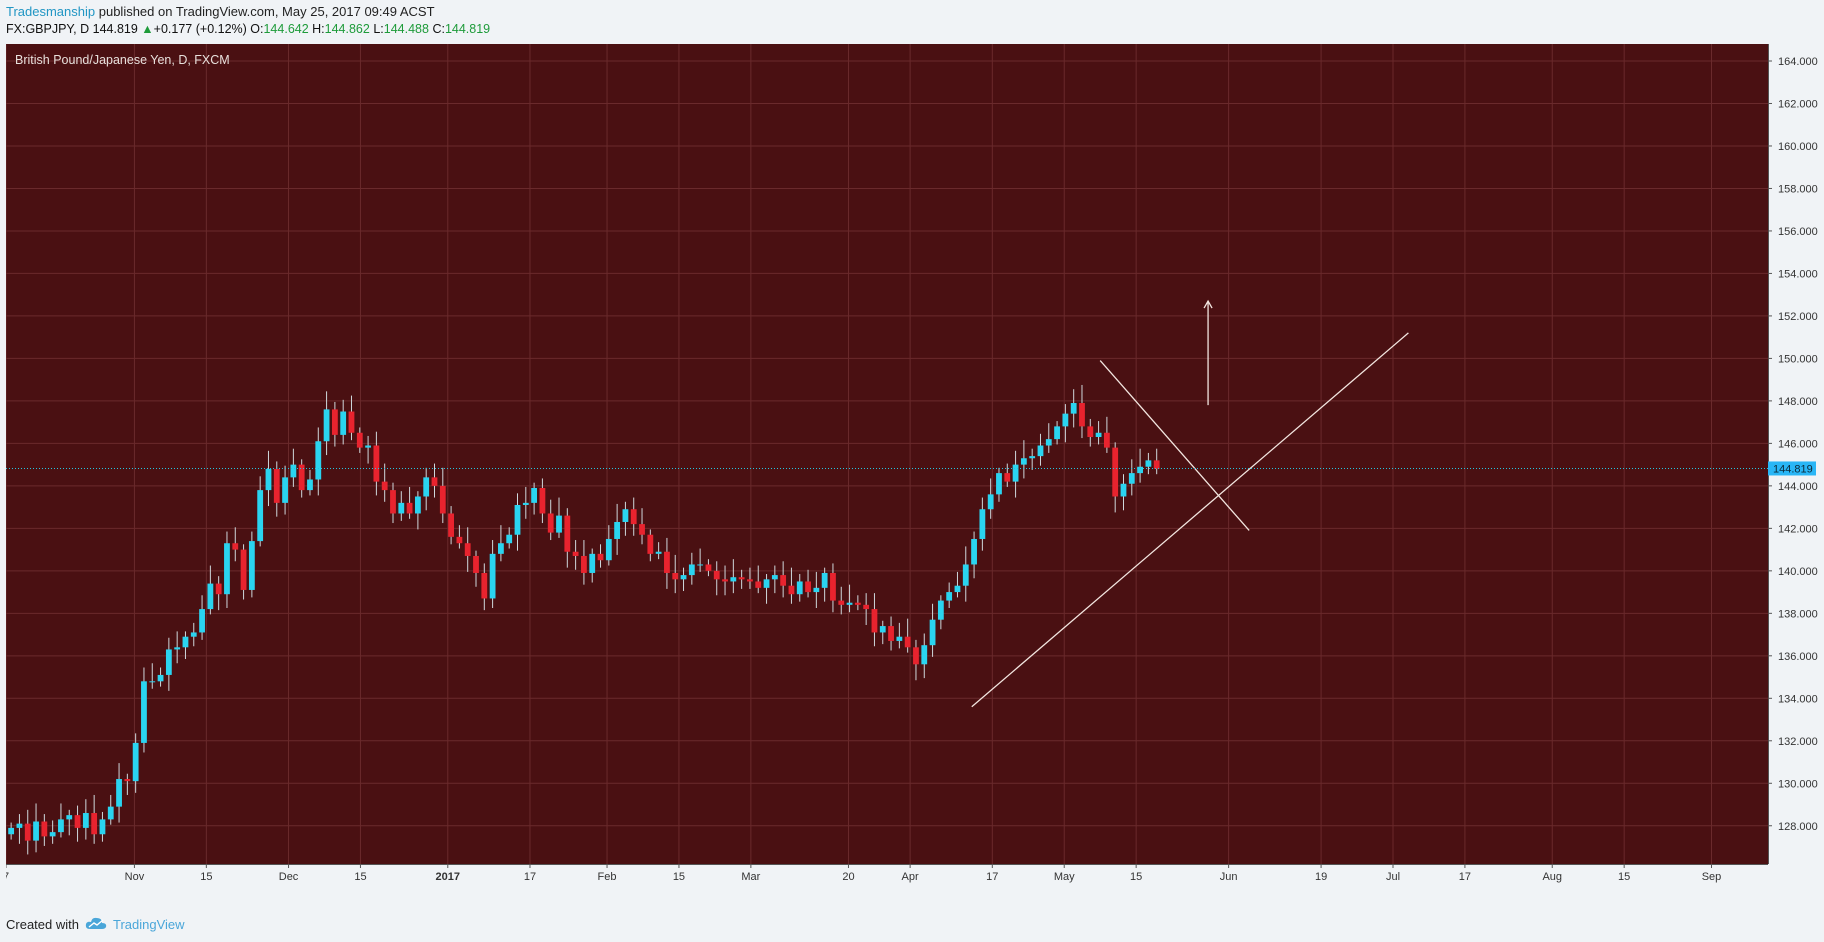  I want to click on tradingview-link: TradingView, so click(135, 924).